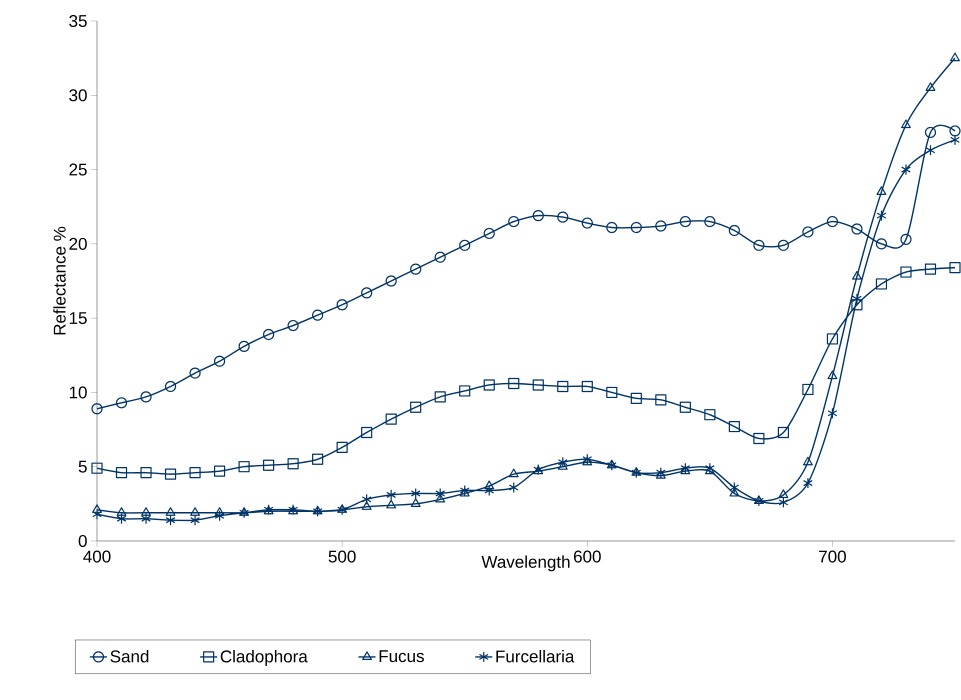 Image resolution: width=961 pixels, height=700 pixels. What do you see at coordinates (97, 556) in the screenshot?
I see `x-tick-label: 400` at bounding box center [97, 556].